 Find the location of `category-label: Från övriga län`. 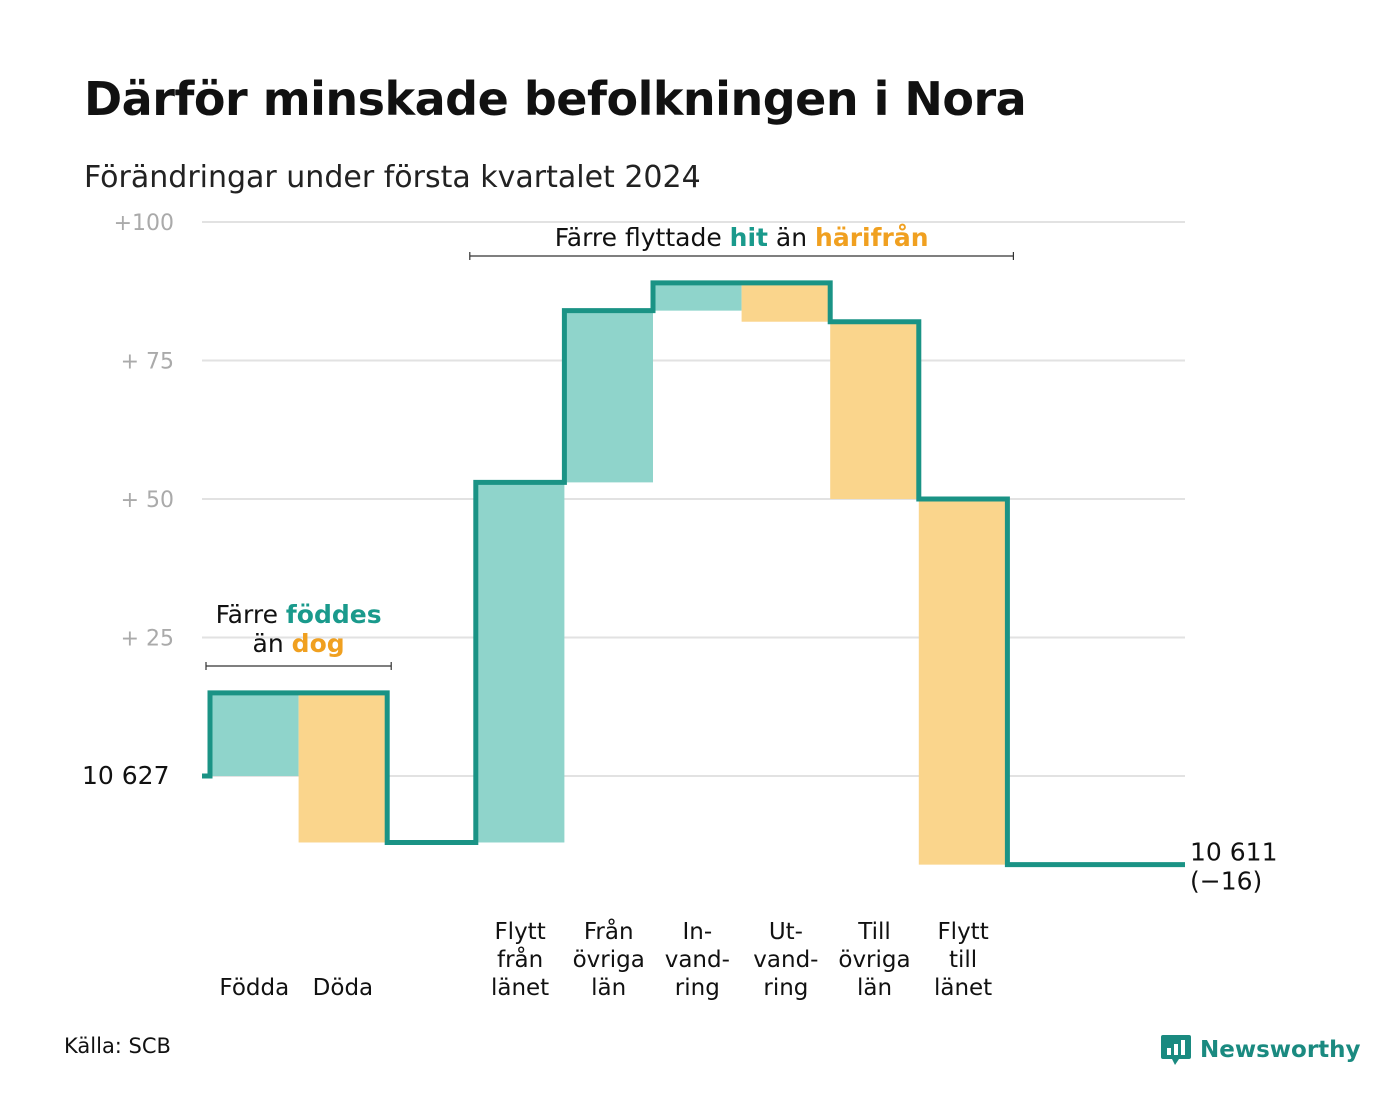

category-label: Från övriga län is located at coordinates (609, 959).